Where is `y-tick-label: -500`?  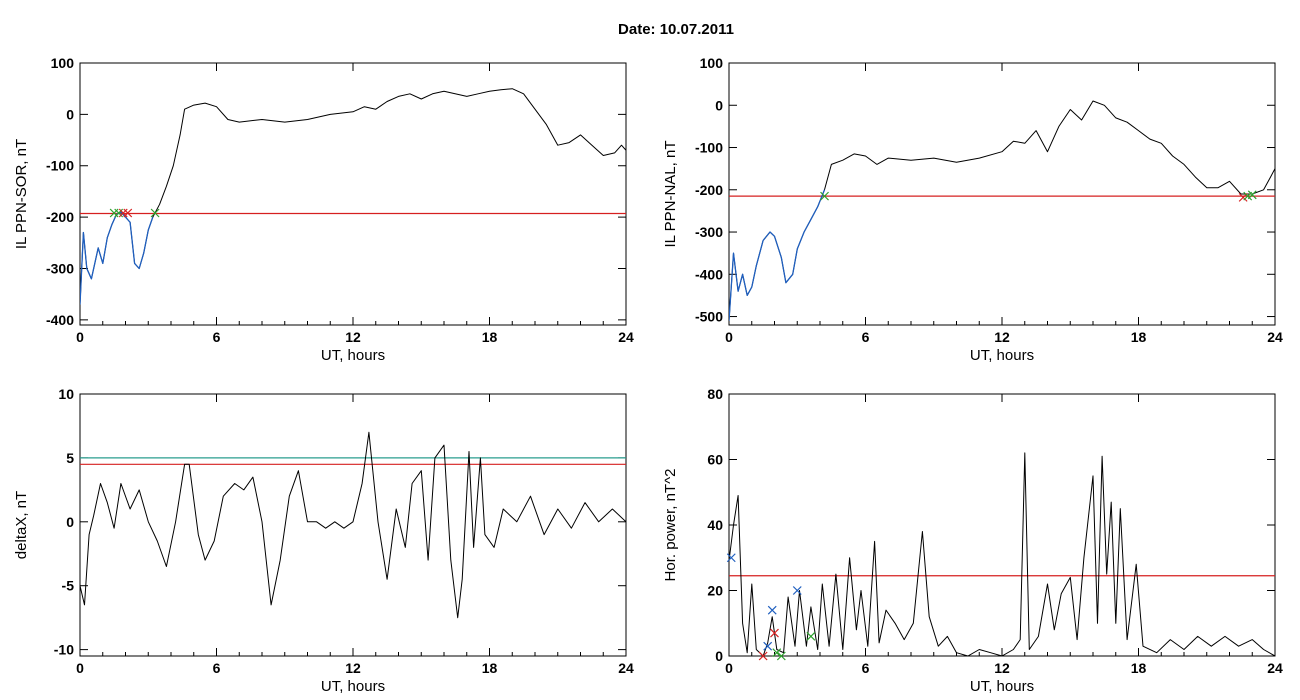
y-tick-label: -500 is located at coordinates (709, 317).